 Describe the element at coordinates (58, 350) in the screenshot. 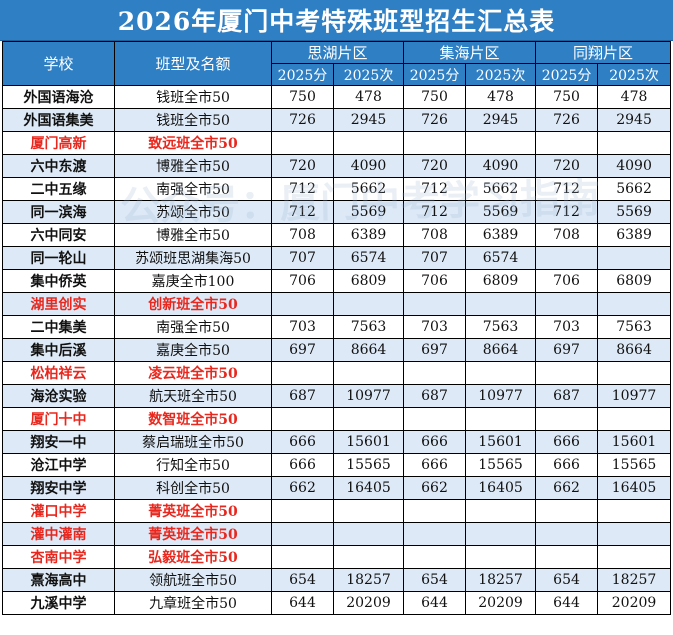

I see `school-name-cell: 集中后溪` at that location.